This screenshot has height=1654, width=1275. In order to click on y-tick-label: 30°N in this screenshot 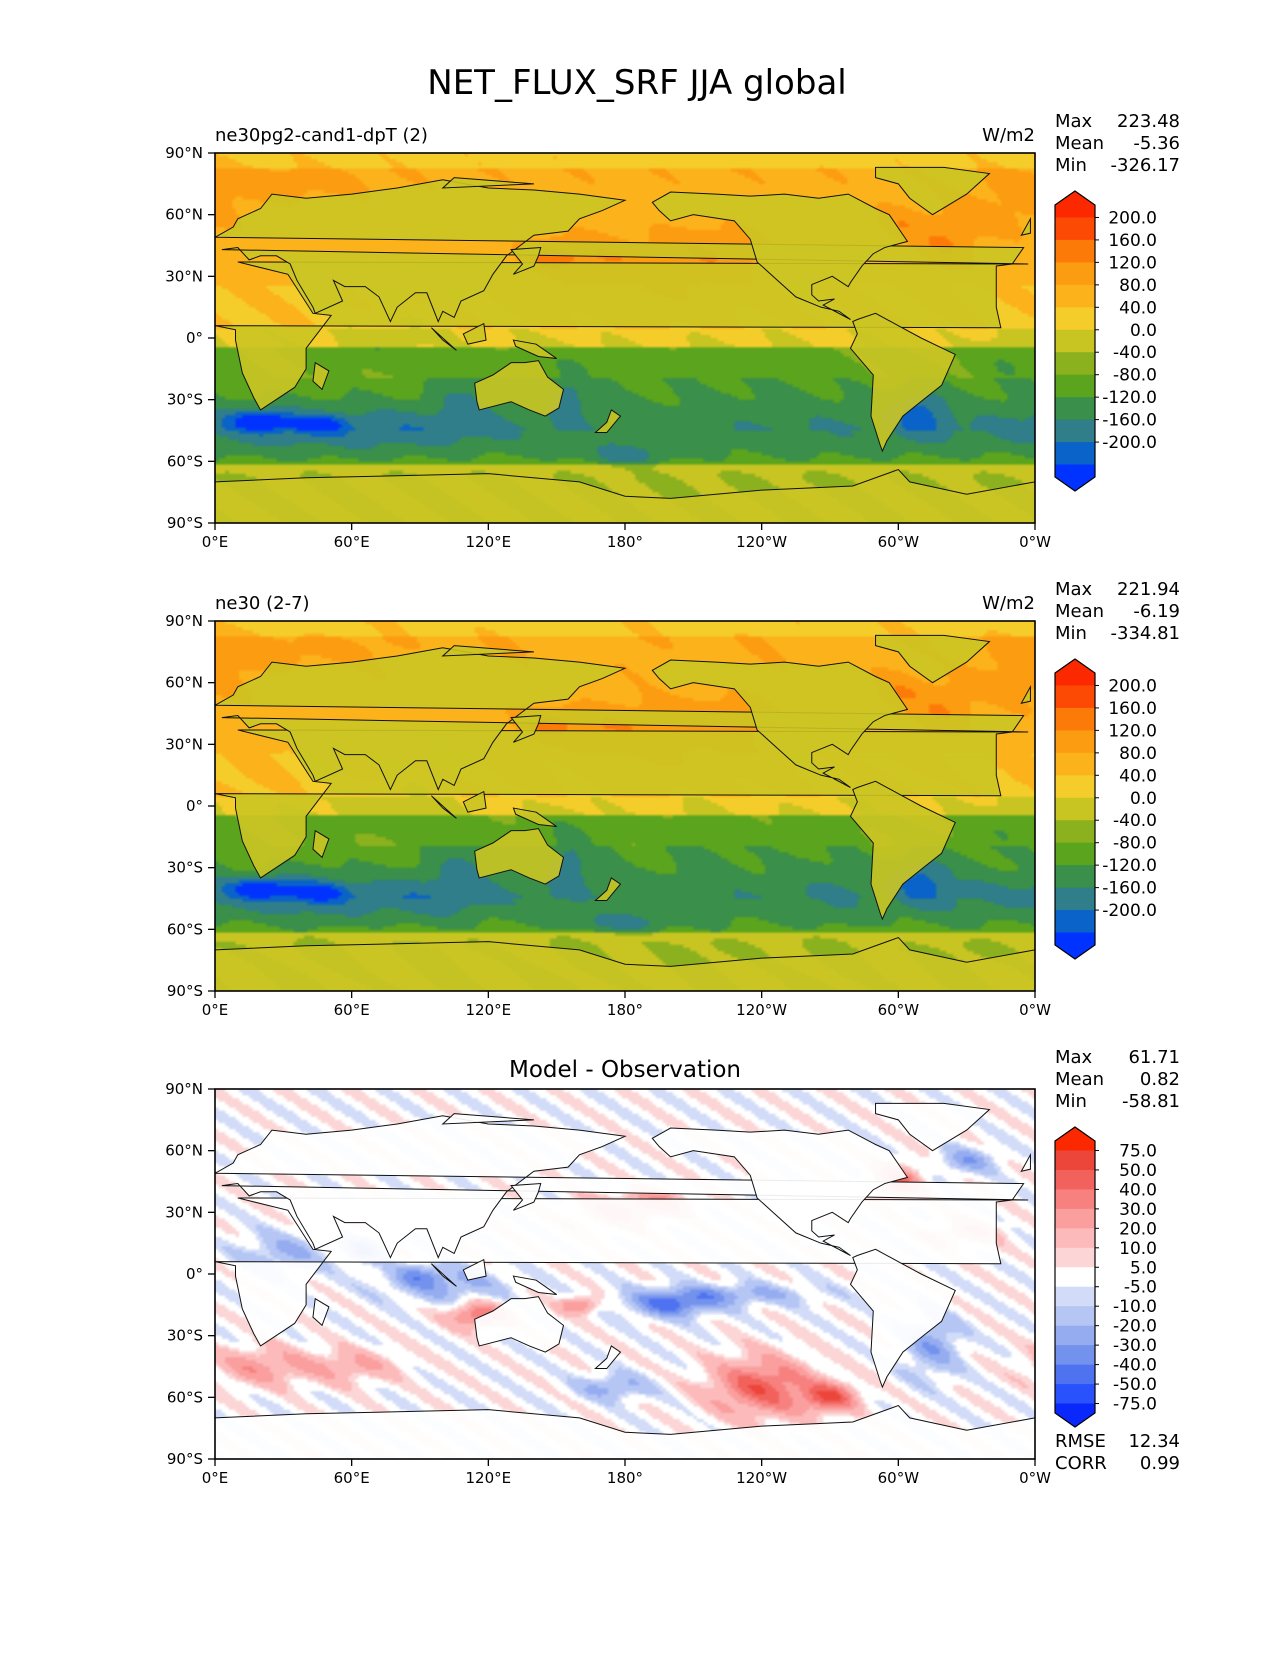, I will do `click(184, 276)`.